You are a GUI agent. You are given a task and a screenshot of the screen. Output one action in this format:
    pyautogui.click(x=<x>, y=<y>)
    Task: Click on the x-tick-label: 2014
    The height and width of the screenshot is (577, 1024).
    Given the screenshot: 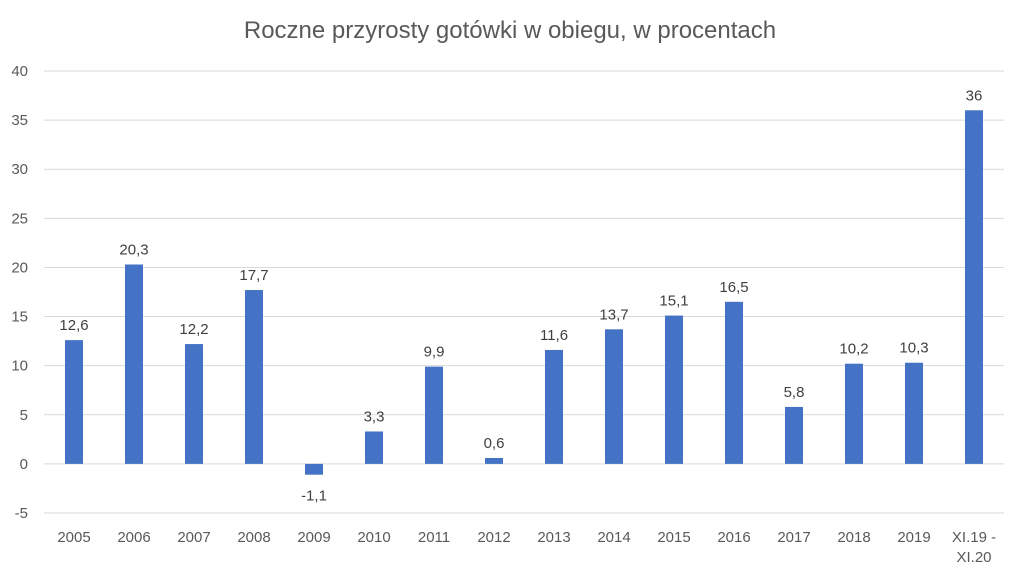 What is the action you would take?
    pyautogui.click(x=613, y=537)
    